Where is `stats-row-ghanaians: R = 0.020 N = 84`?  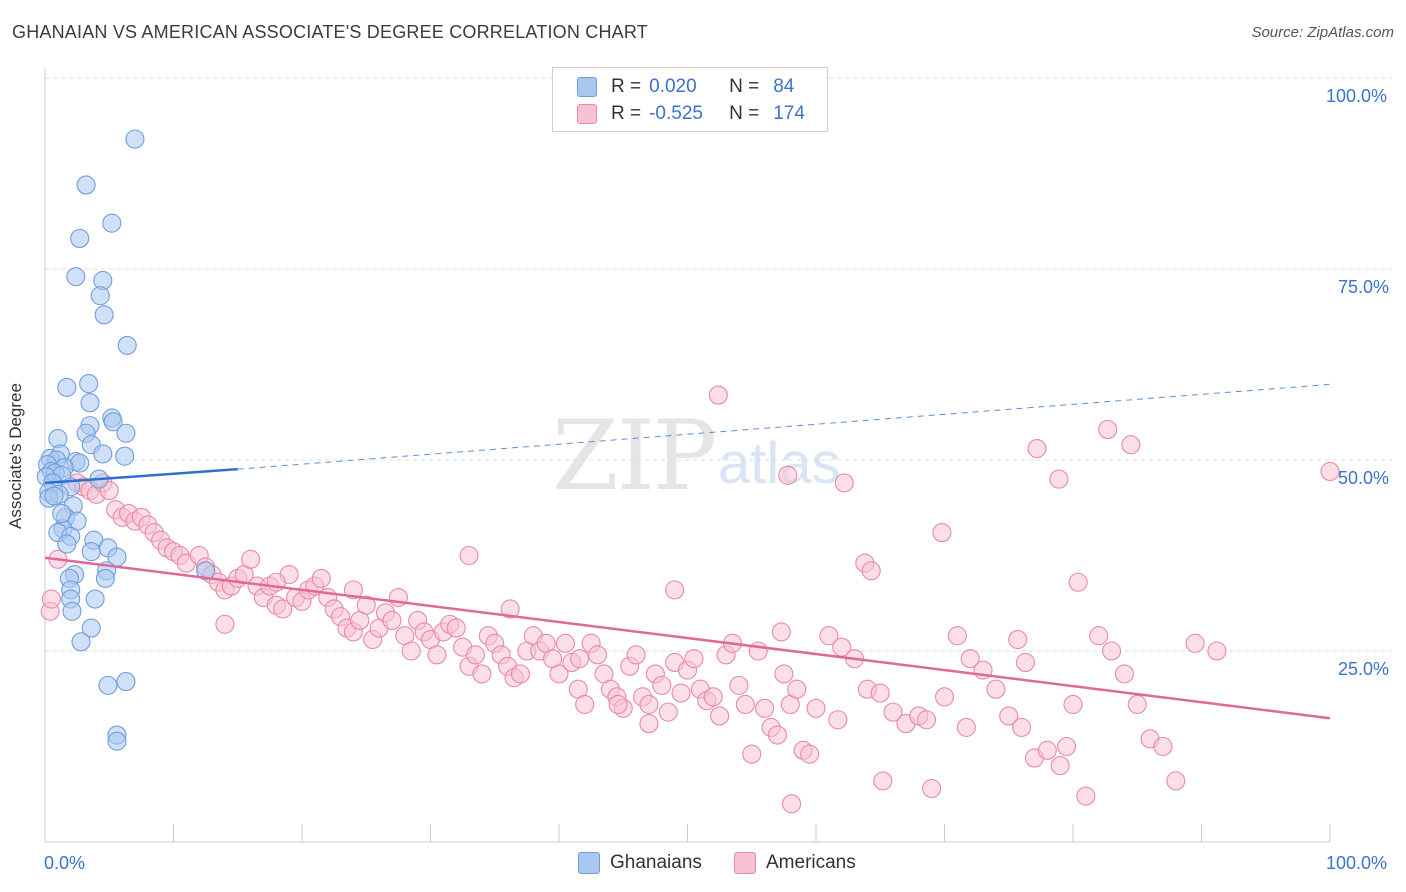
stats-row-ghanaians: R = 0.020 N = 84 is located at coordinates (685, 87).